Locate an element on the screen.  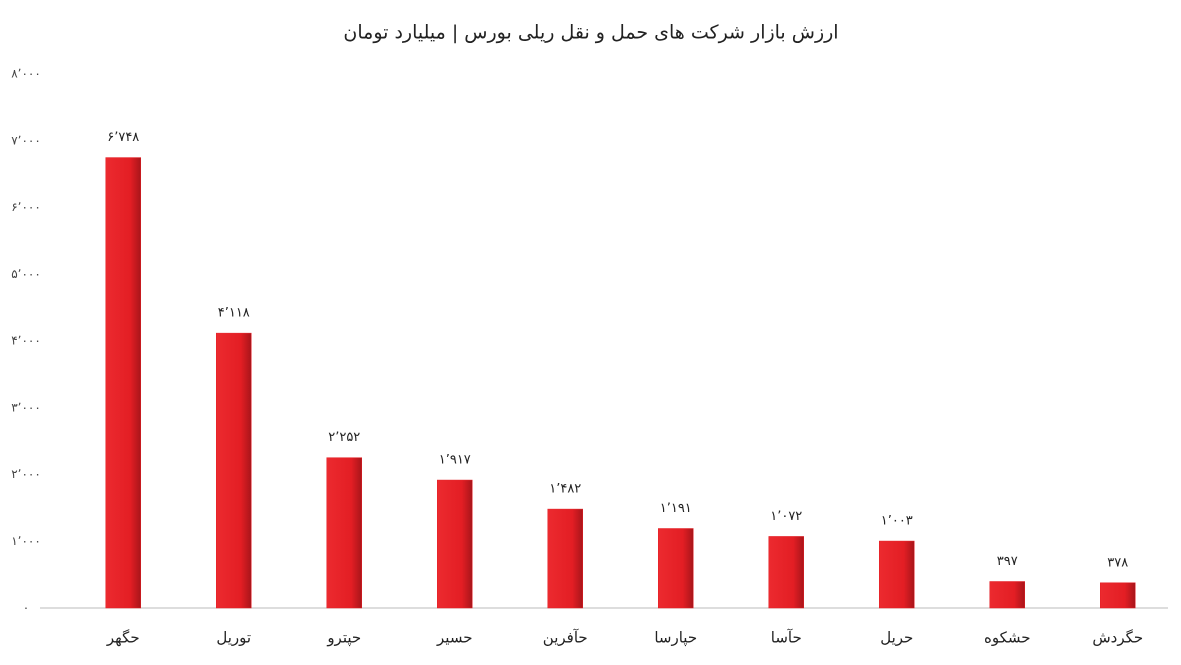
value-label: ۱٬۰۷۲ is located at coordinates (786, 516).